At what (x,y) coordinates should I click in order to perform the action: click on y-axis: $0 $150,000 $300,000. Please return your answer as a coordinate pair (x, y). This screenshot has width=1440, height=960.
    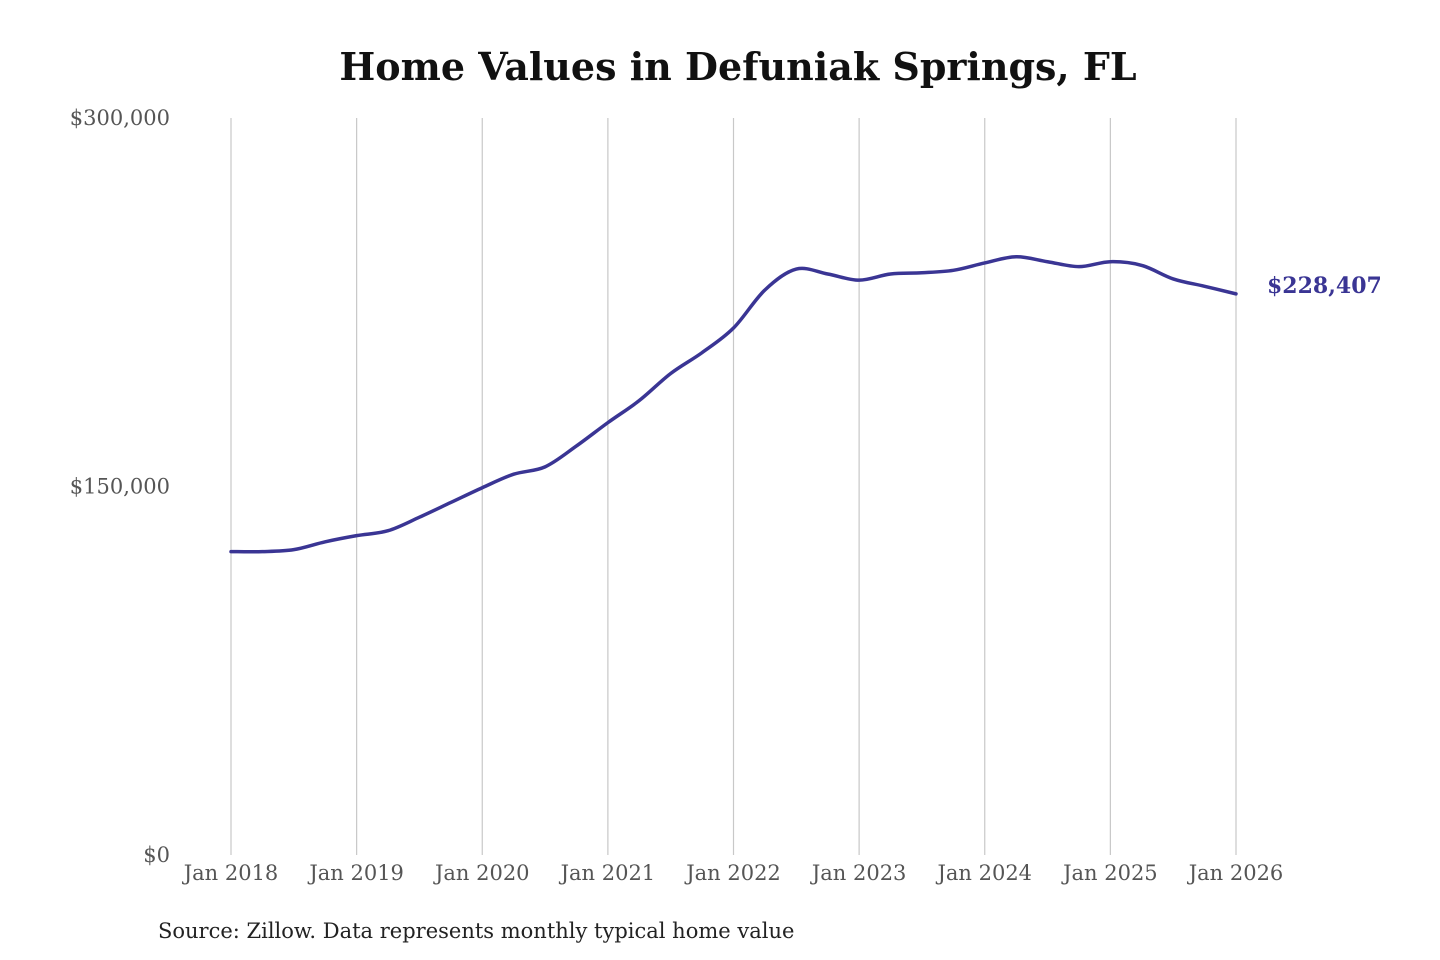
    Looking at the image, I should click on (120, 486).